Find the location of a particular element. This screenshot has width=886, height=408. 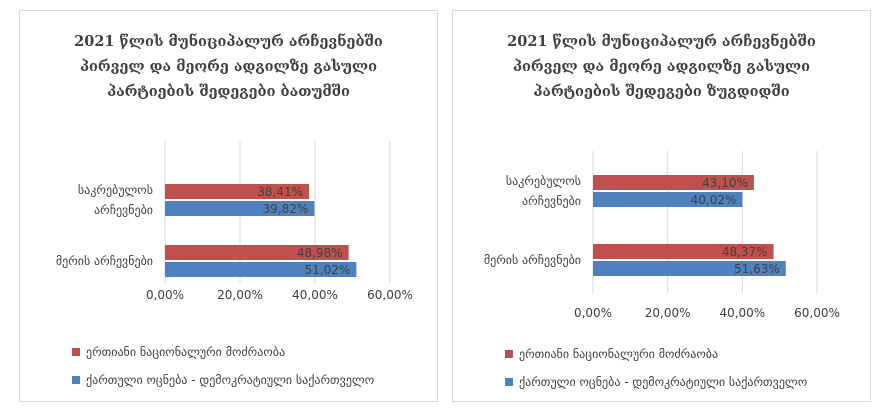

data-label: 39,82% is located at coordinates (286, 209).